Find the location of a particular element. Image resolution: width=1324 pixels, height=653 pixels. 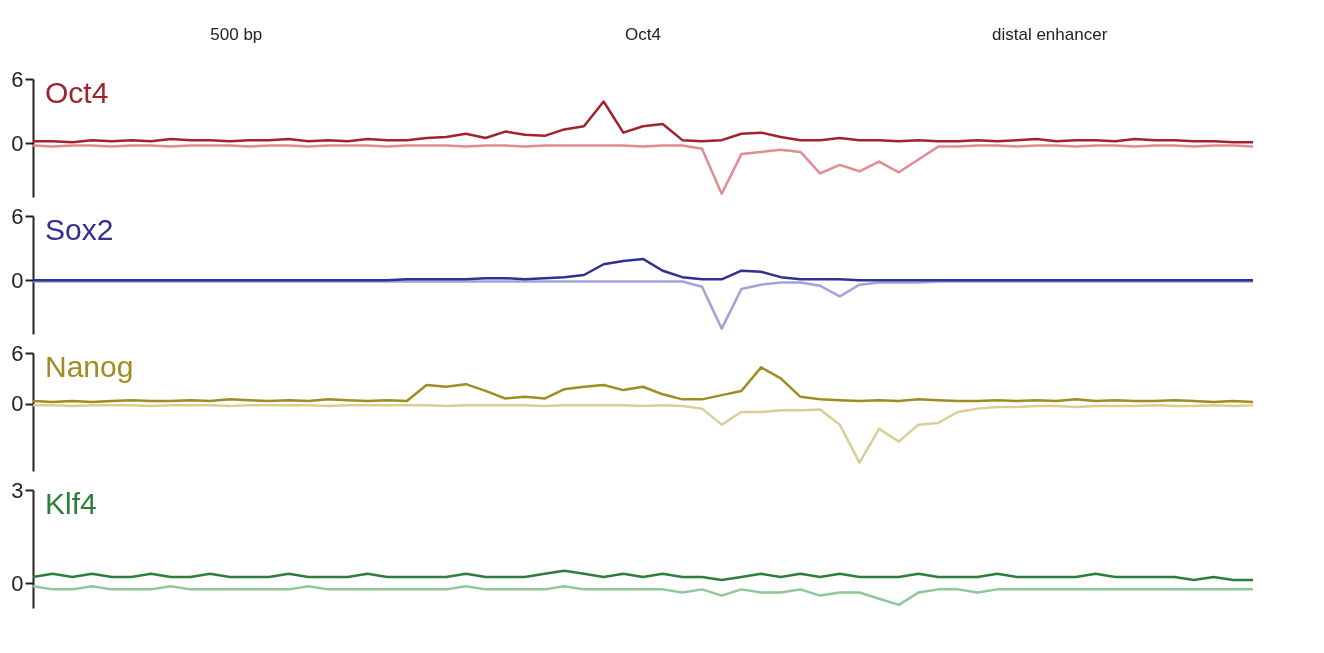

text: 500 bp is located at coordinates (236, 34).